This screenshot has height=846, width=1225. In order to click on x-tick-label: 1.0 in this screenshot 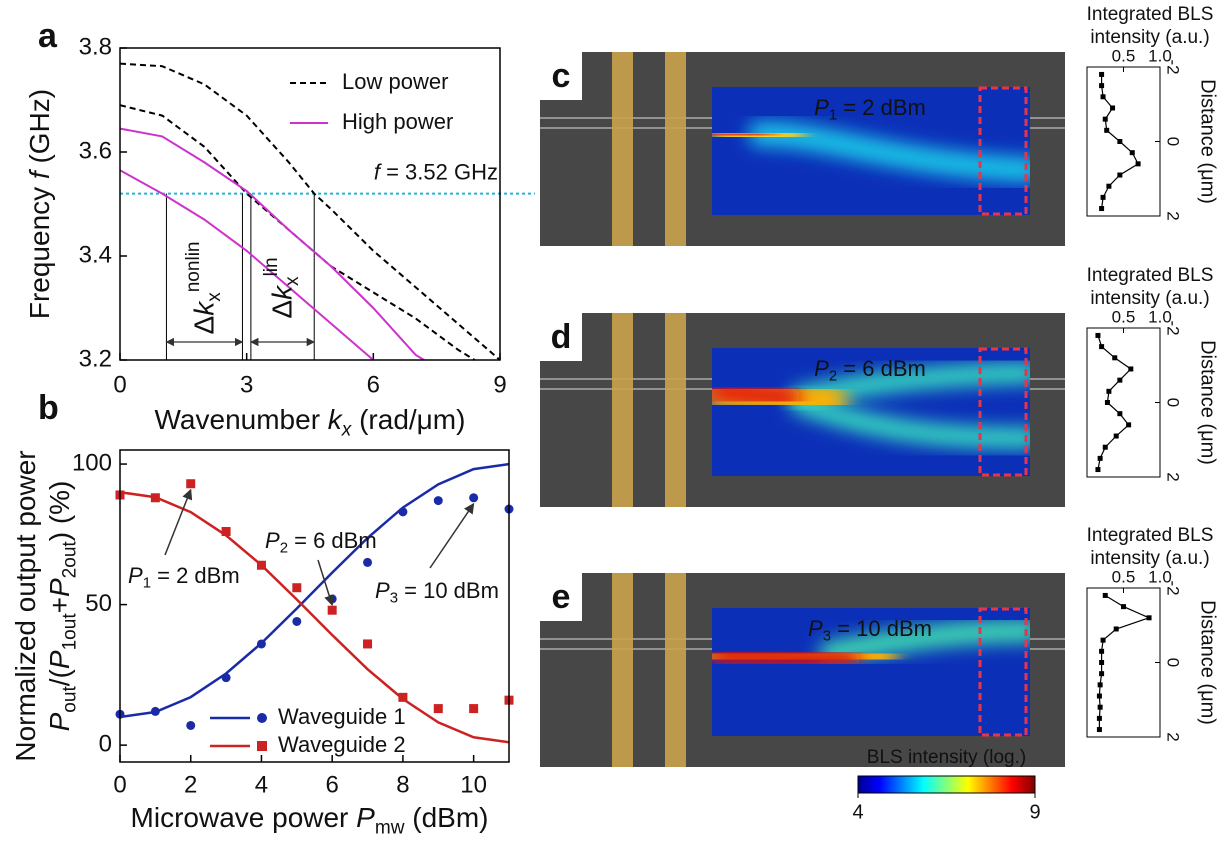, I will do `click(1160, 576)`.